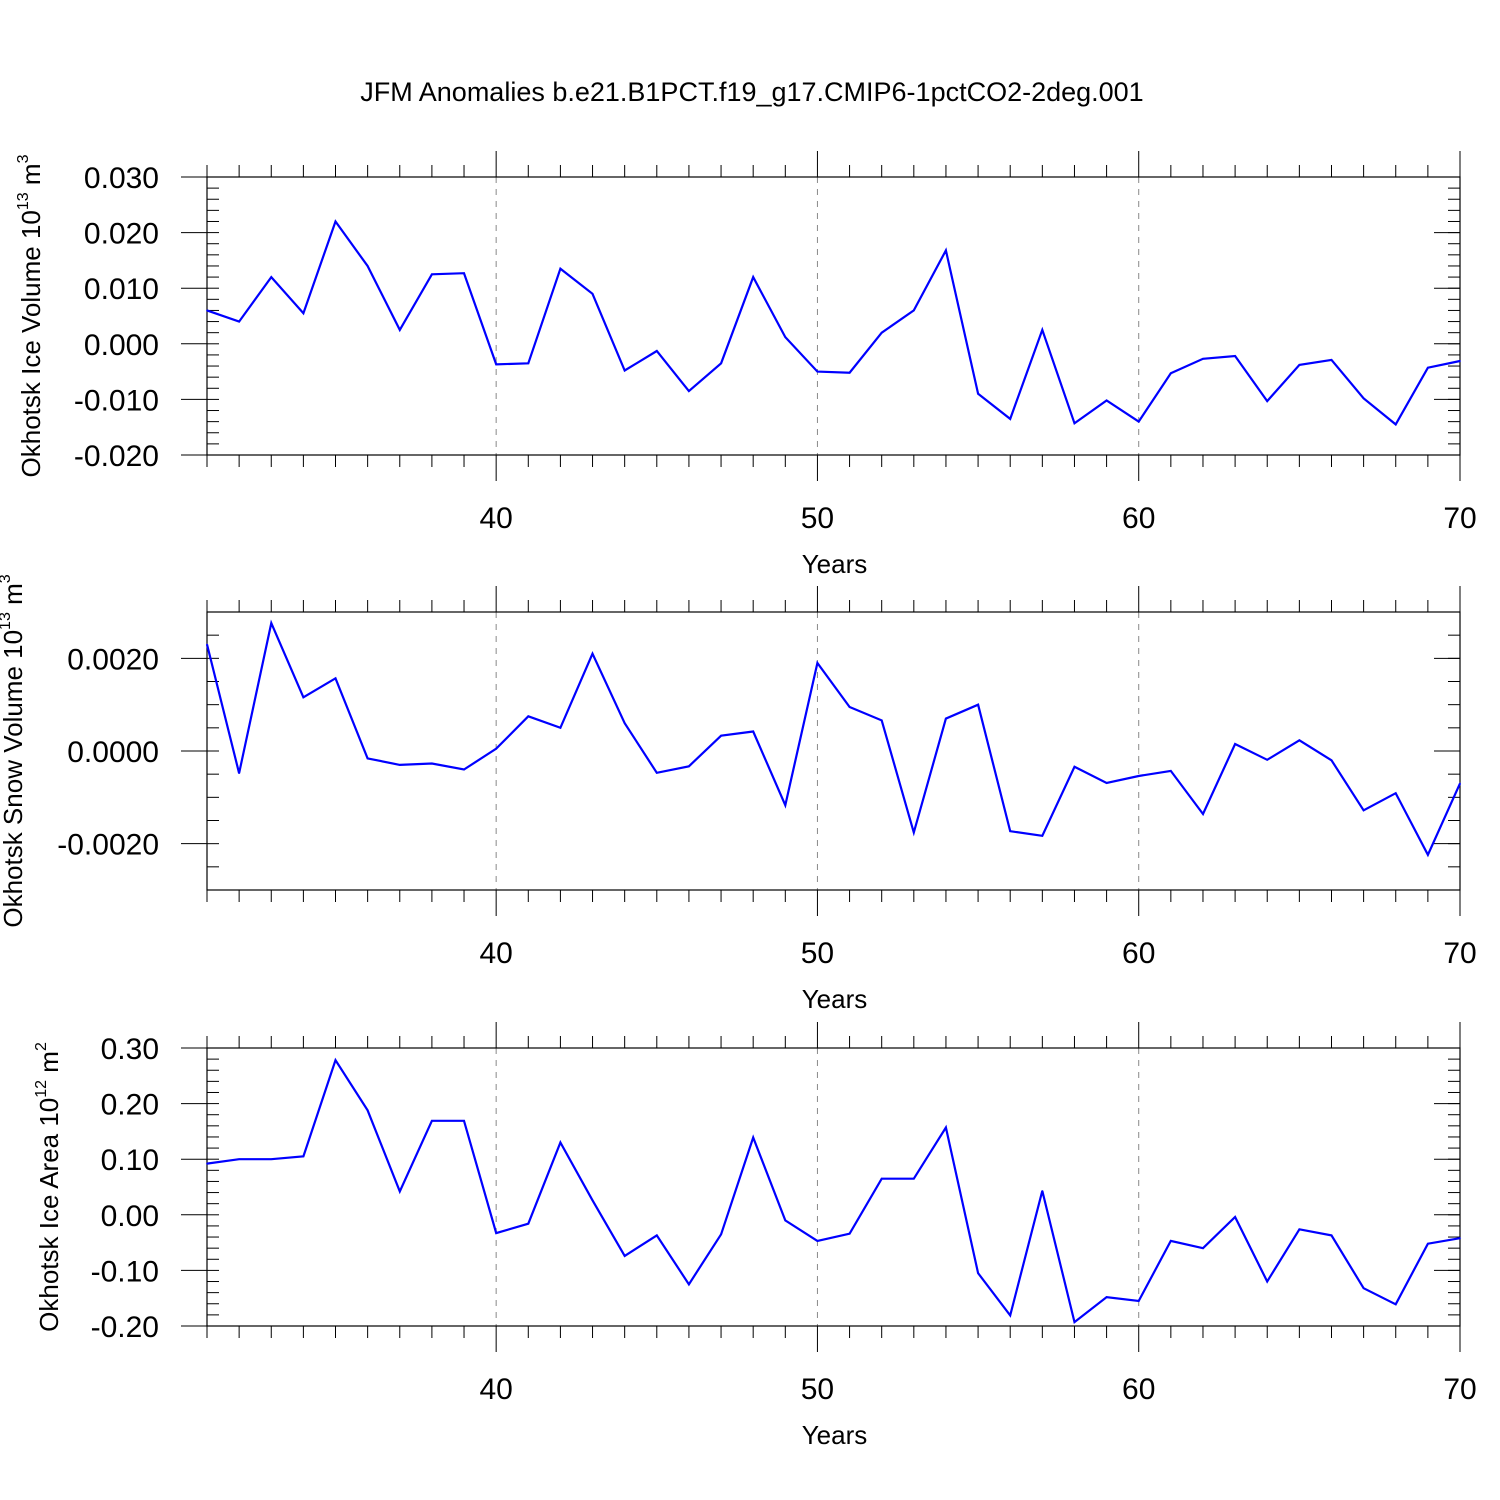  I want to click on y-axis-title: Okhotsk Ice Area 1012 m2, so click(48, 1187).